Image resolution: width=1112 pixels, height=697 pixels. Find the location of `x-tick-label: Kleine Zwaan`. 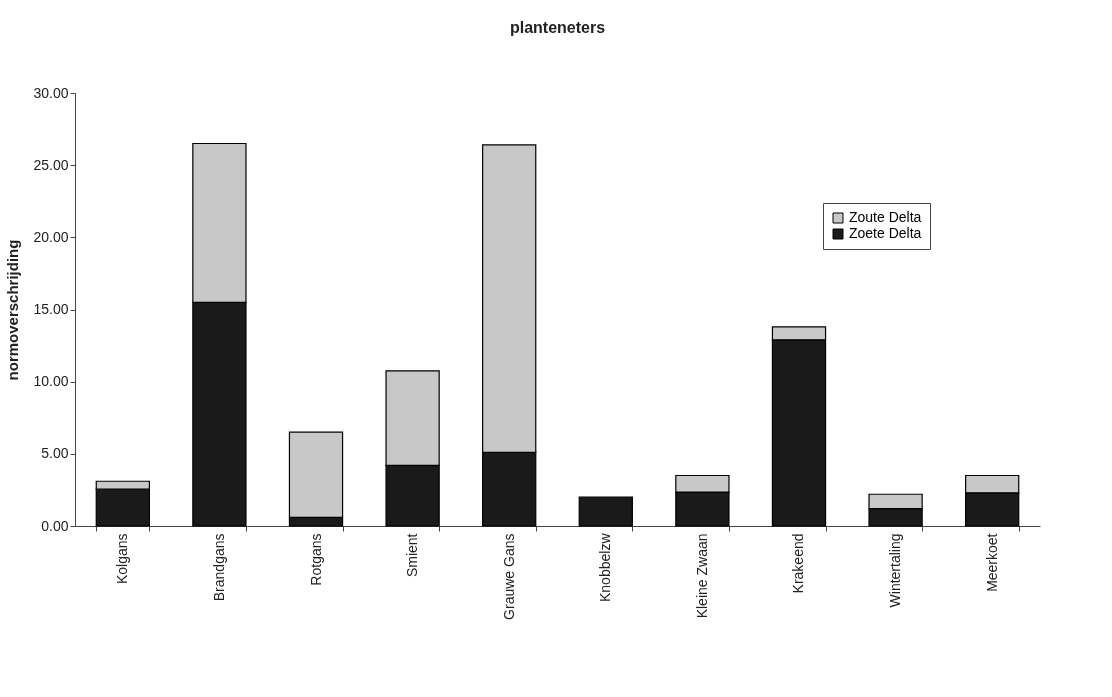

x-tick-label: Kleine Zwaan is located at coordinates (701, 576).